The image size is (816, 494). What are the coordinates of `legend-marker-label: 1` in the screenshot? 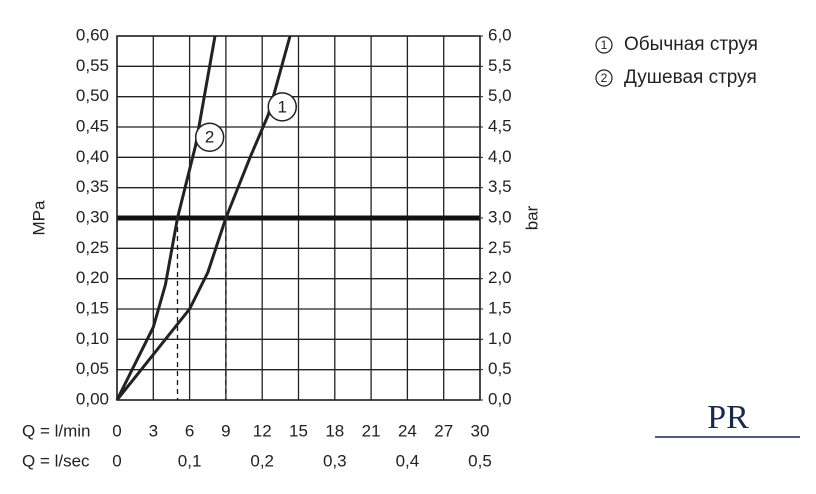 It's located at (604, 45).